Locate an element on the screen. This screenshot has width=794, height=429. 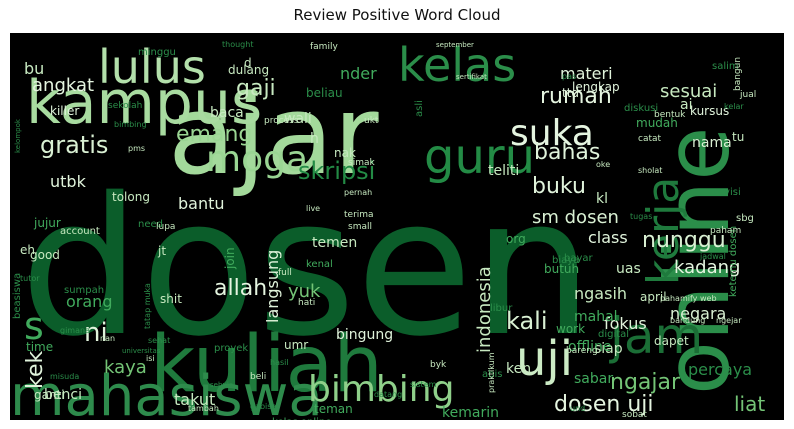
word-tolong: tolong is located at coordinates (131, 197).